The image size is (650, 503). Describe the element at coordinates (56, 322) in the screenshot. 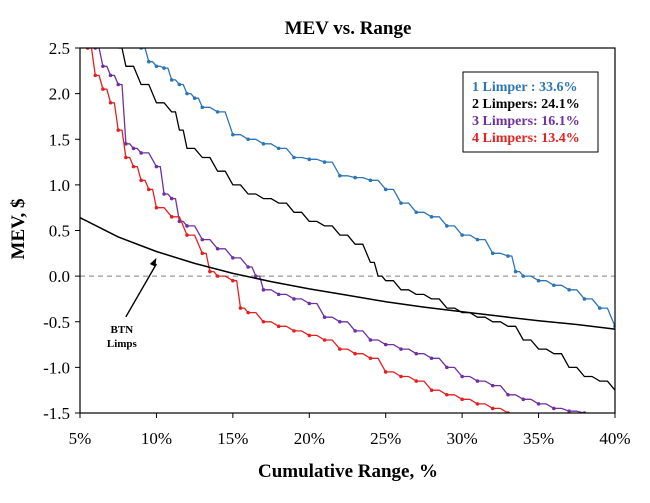

I see `y-tick-label: -0.5` at that location.